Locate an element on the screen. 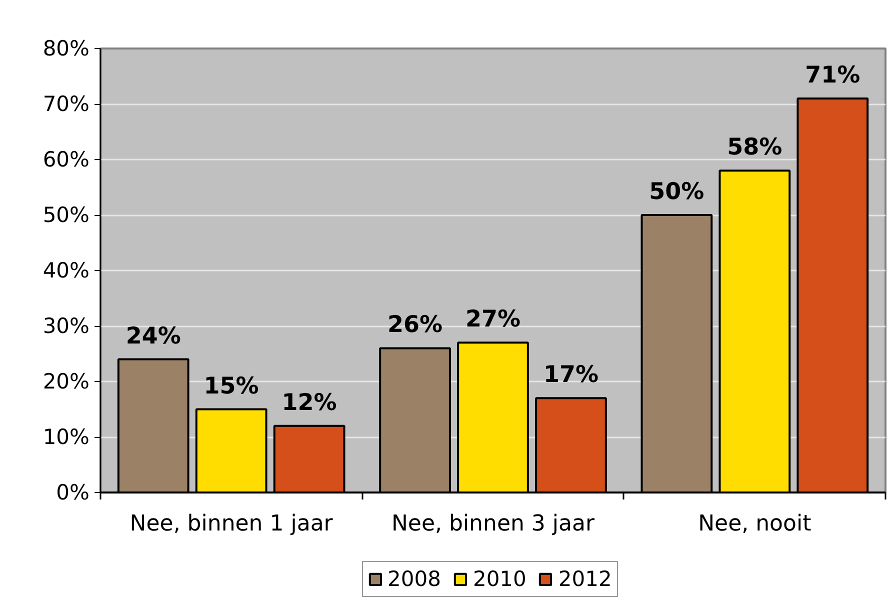 The width and height of the screenshot is (888, 601). legend-label: 2010 is located at coordinates (499, 579).